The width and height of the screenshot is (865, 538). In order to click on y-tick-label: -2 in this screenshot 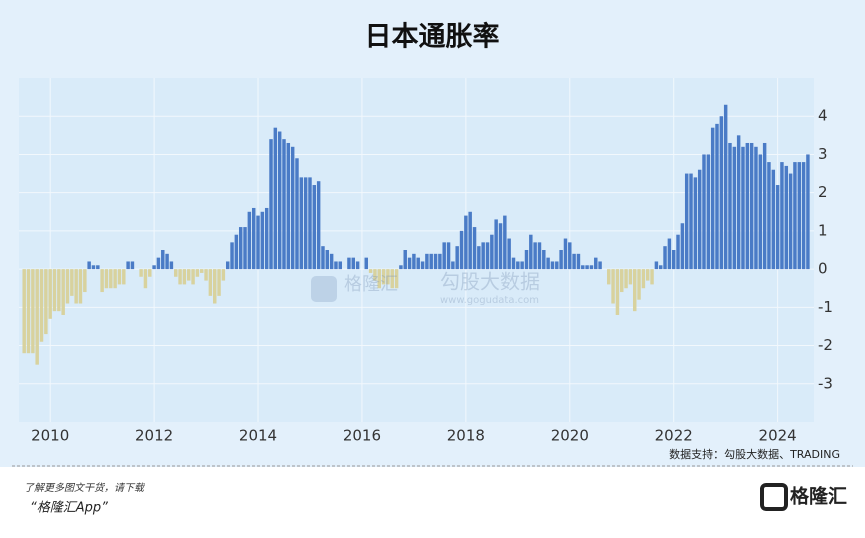, I will do `click(825, 345)`.